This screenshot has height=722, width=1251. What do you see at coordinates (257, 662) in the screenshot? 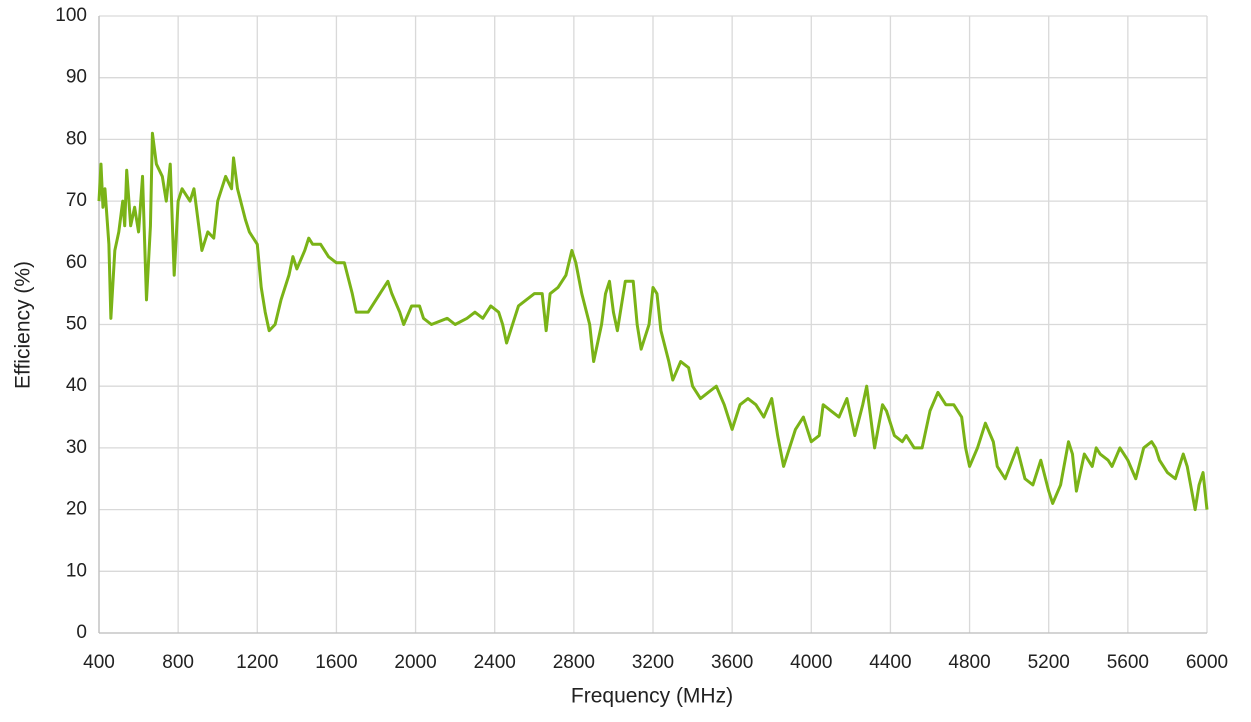
I see `x-tick-label: 1200` at bounding box center [257, 662].